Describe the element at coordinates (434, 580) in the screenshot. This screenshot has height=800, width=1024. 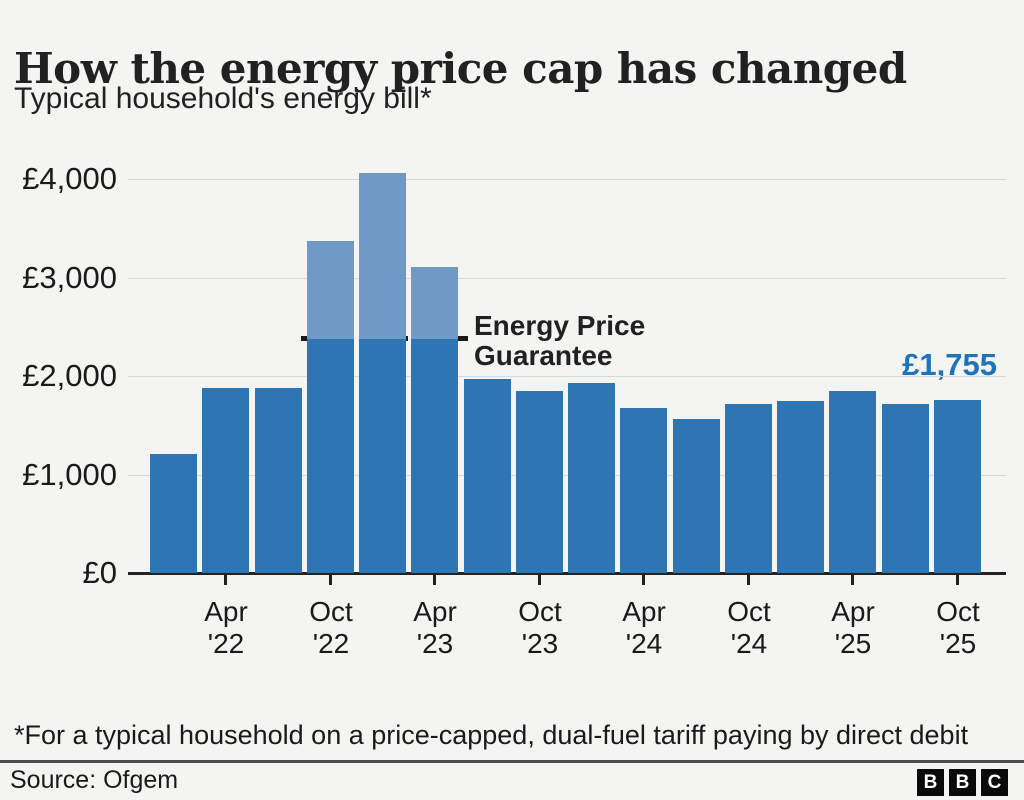
I see `x-axis-tick-apr23` at that location.